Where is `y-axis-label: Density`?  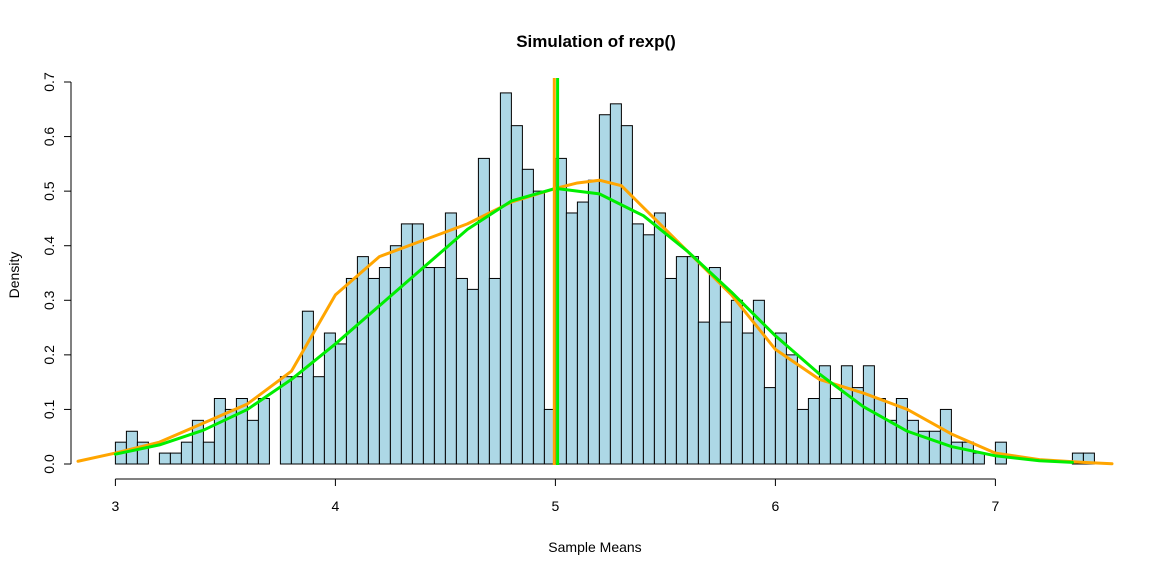 y-axis-label: Density is located at coordinates (14, 275).